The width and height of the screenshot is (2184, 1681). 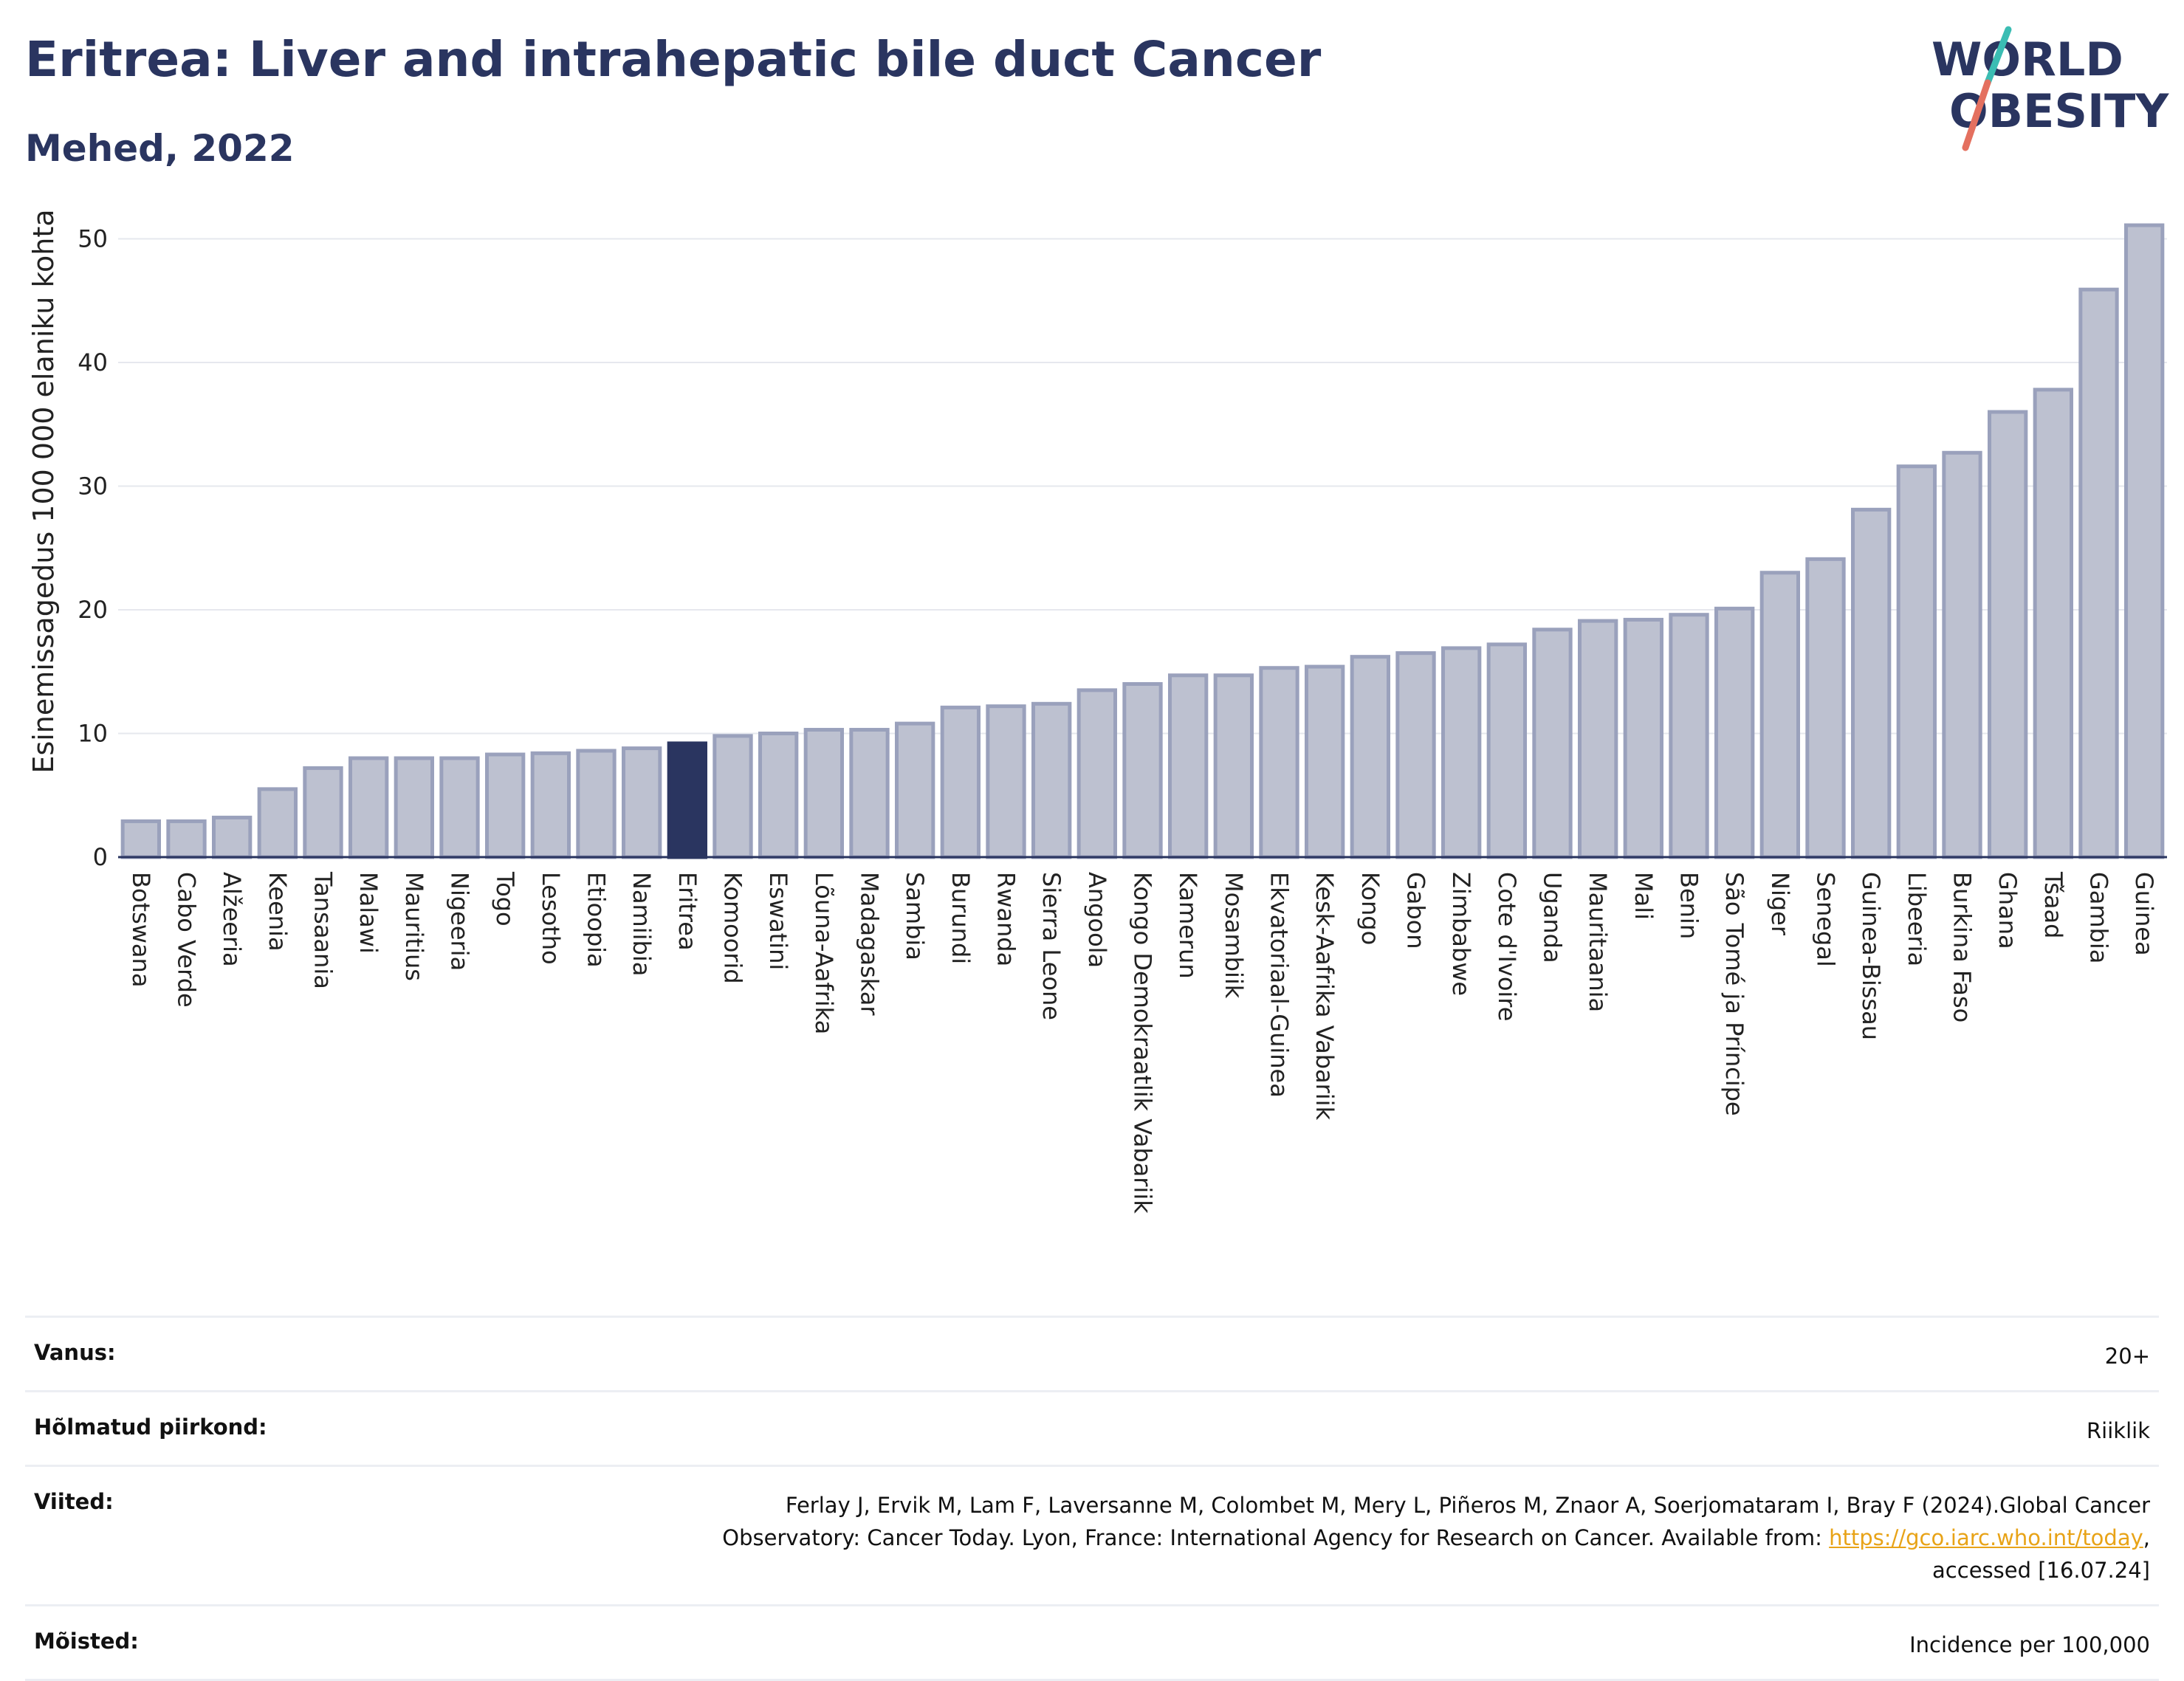 I want to click on x-tick-label: Tansaania, so click(x=323, y=930).